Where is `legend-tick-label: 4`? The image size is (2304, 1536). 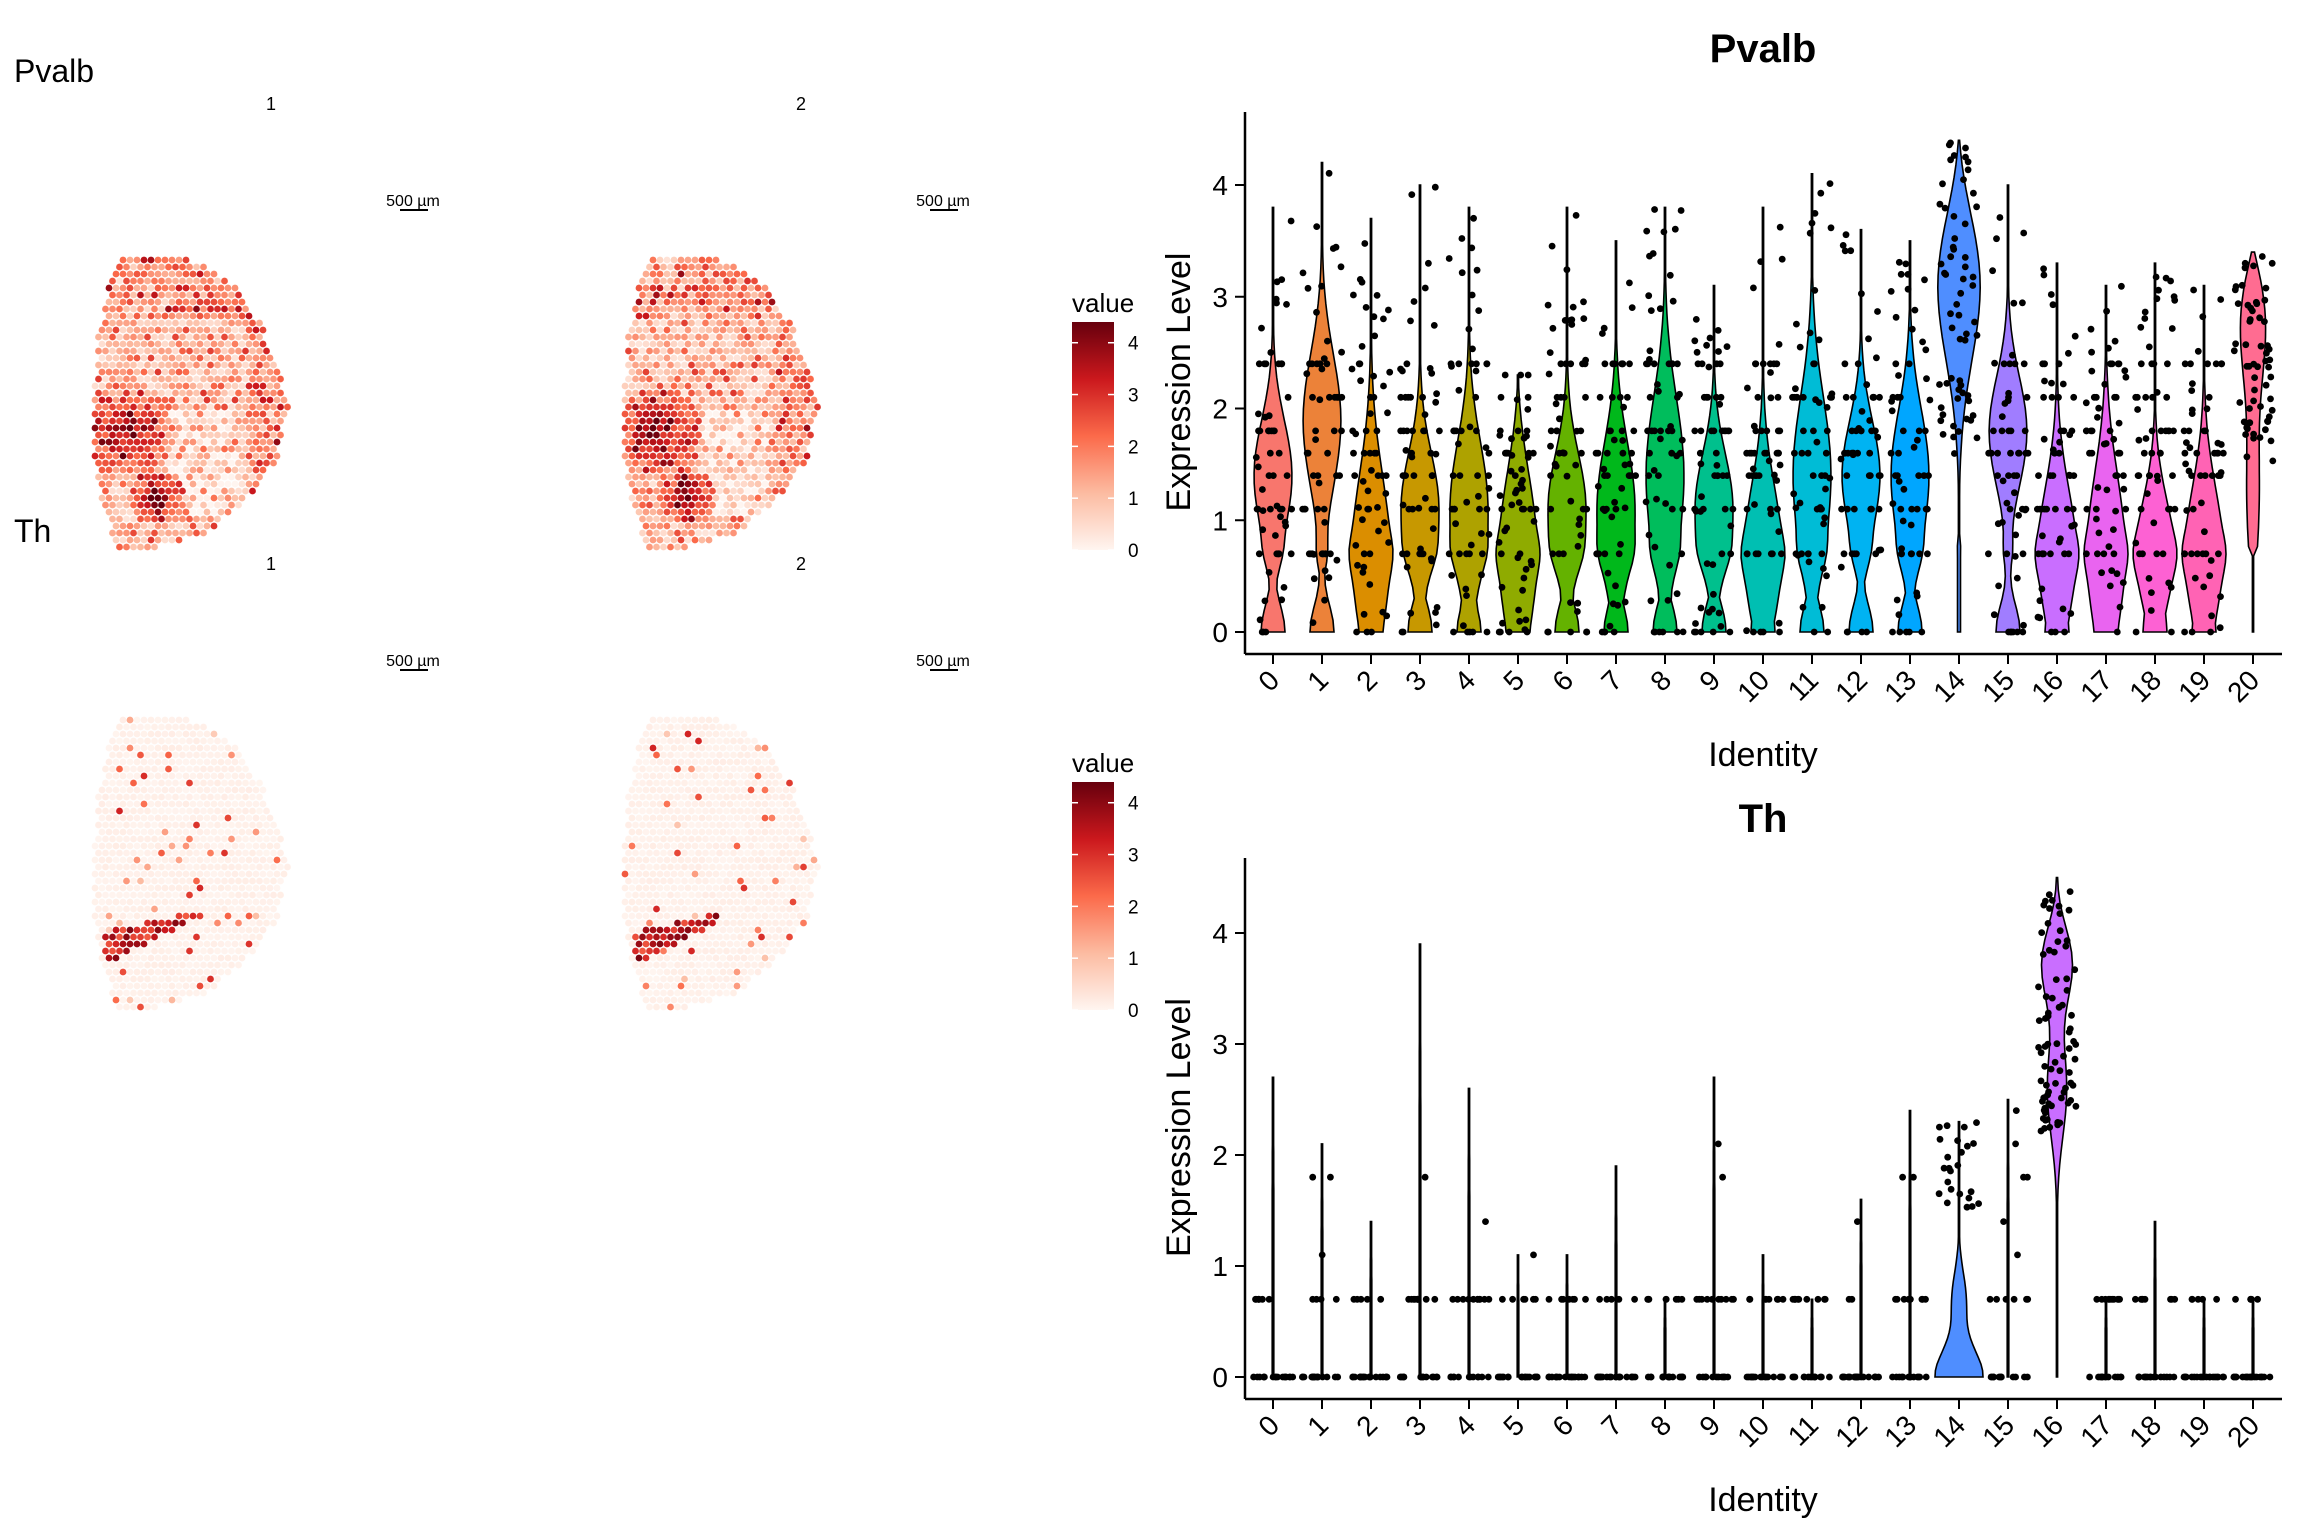
legend-tick-label: 4 is located at coordinates (1133, 344).